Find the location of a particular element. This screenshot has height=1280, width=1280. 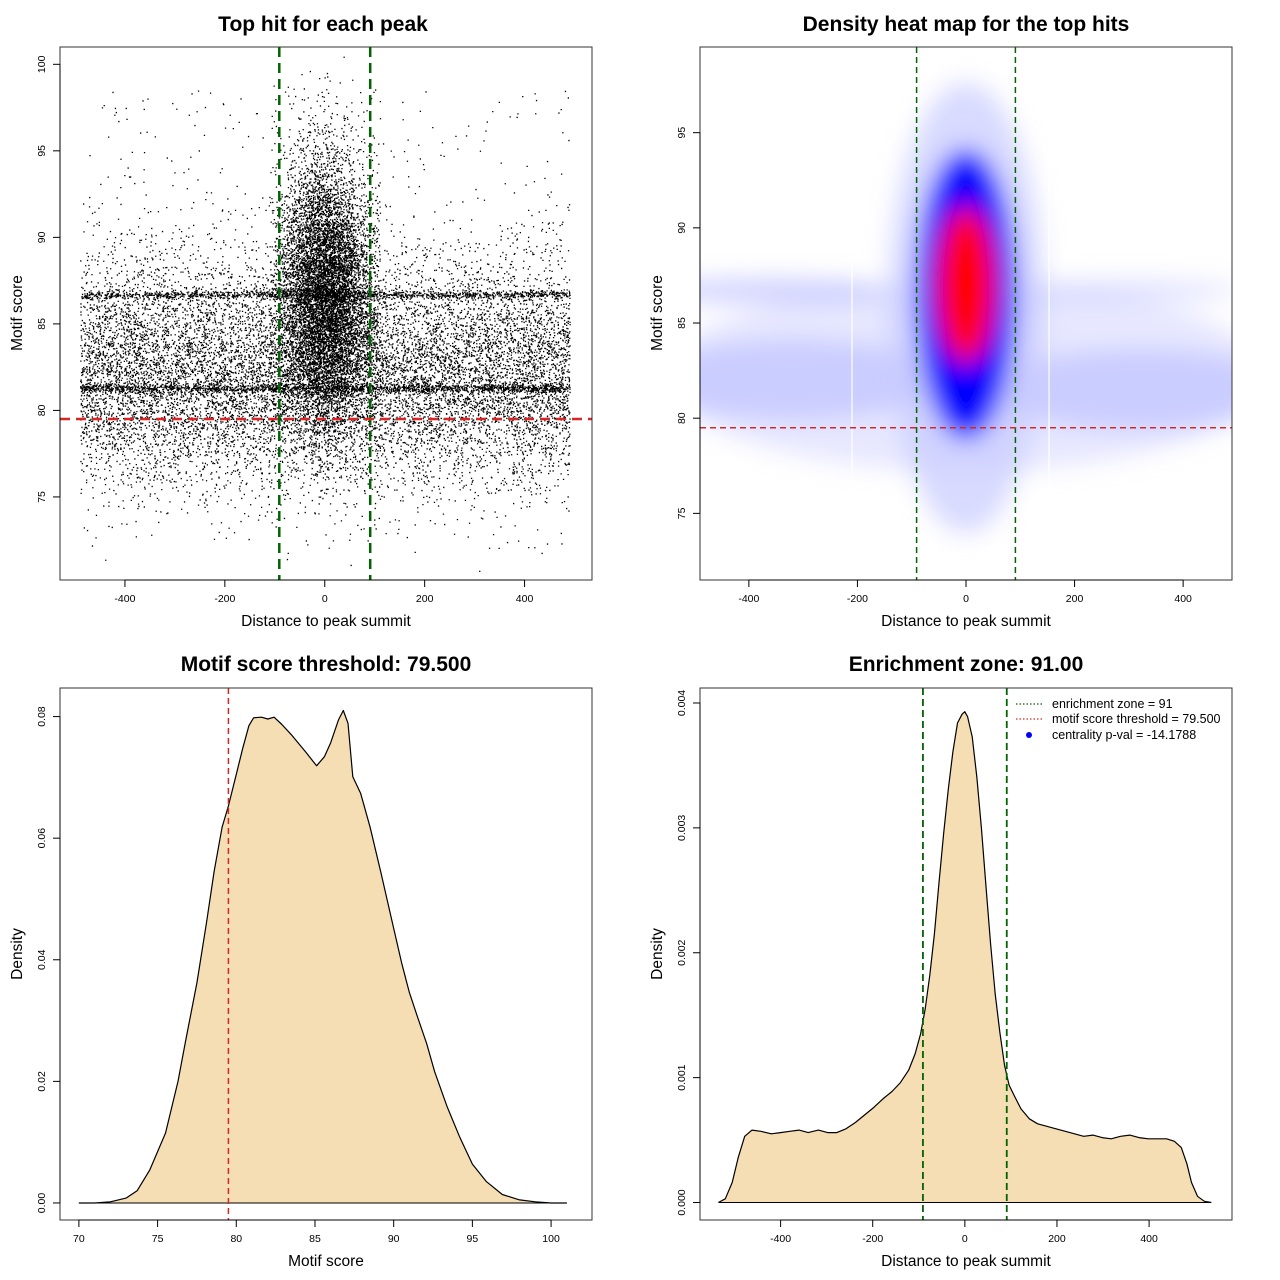

y-tick-label: 0.00 is located at coordinates (42, 1203).